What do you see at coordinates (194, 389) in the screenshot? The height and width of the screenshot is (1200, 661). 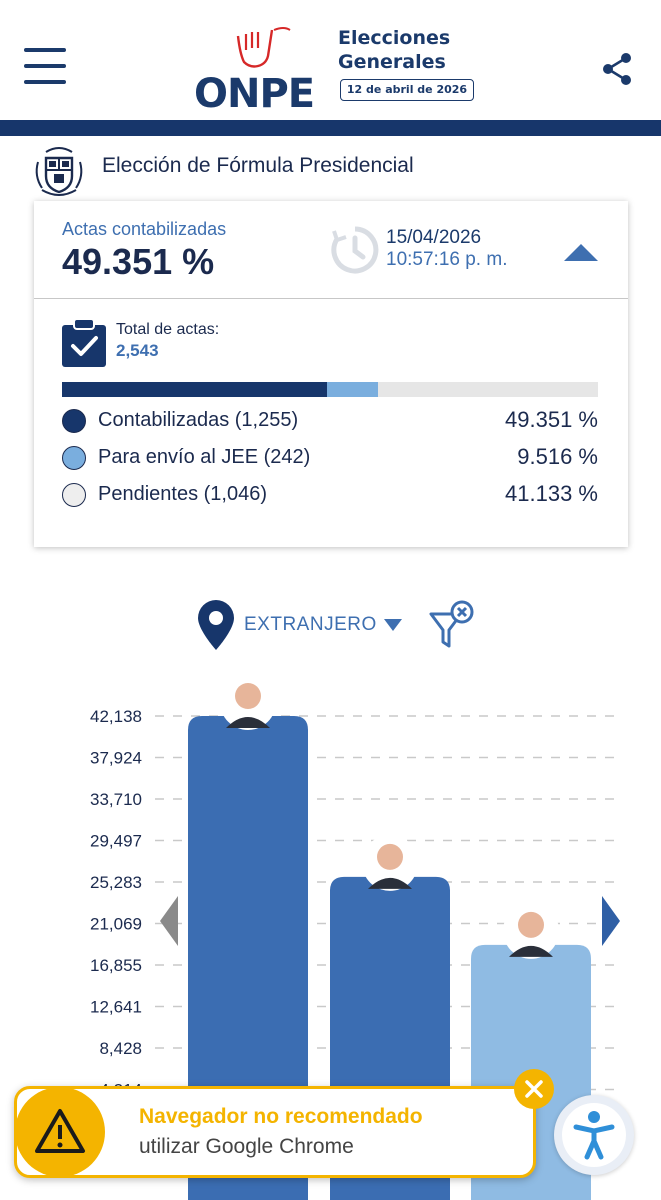 I see `progress-segment-contabilizadas` at bounding box center [194, 389].